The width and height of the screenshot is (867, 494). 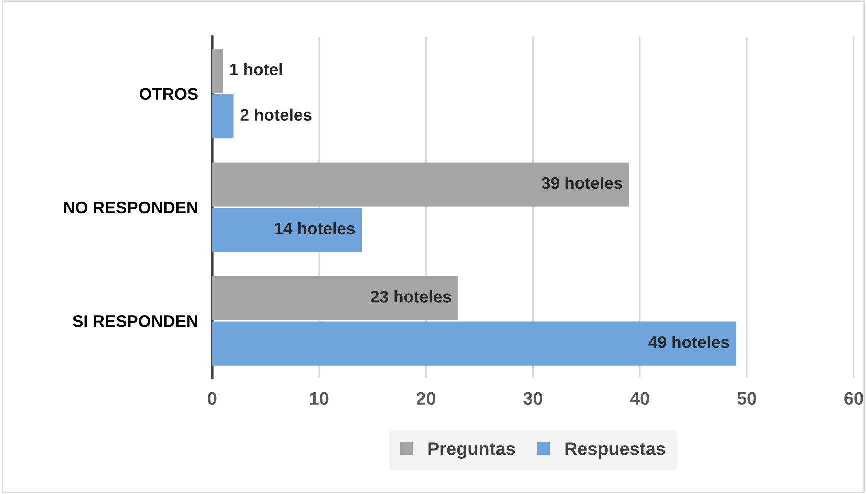 I want to click on x-tick-label: 10, so click(x=319, y=399).